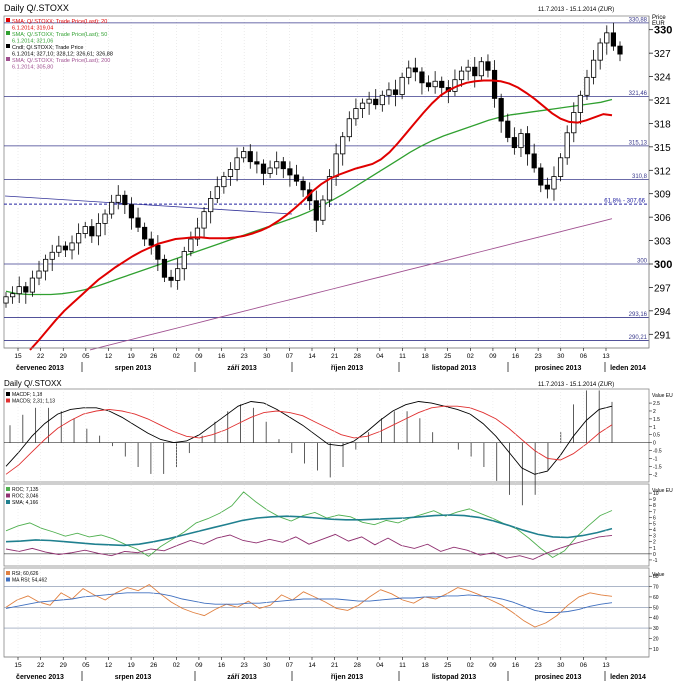 The height and width of the screenshot is (683, 673). Describe the element at coordinates (657, 467) in the screenshot. I see `y-tick-label: -1.5` at that location.